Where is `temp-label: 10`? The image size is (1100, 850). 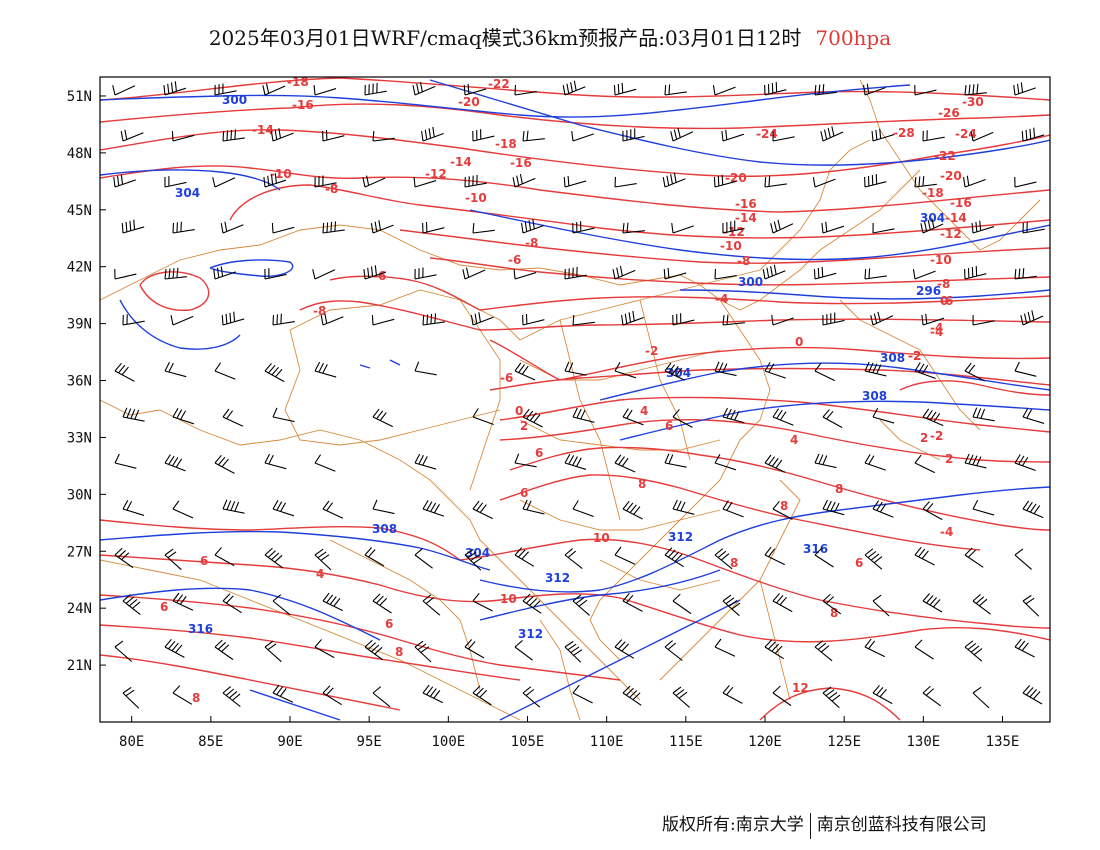
temp-label: 10 is located at coordinates (601, 538).